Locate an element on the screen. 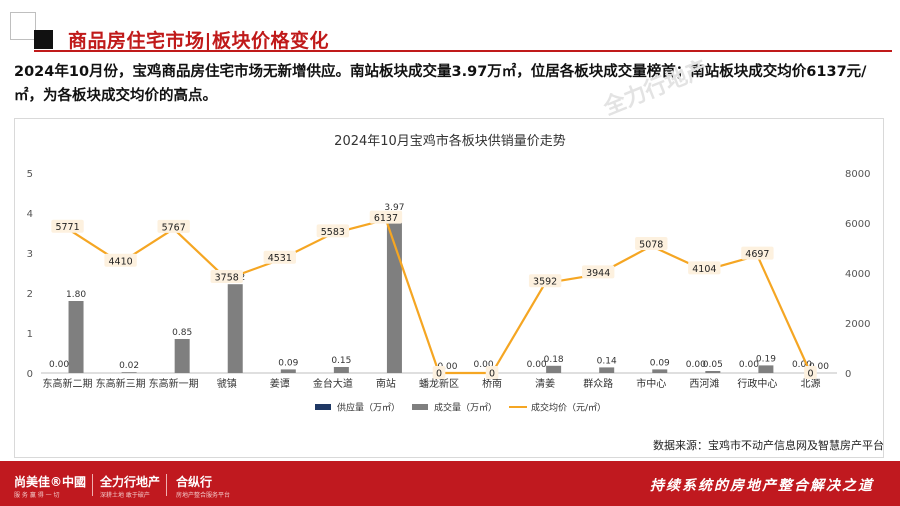 The height and width of the screenshot is (506, 900). y-right-tick-label: 4000 is located at coordinates (857, 274).